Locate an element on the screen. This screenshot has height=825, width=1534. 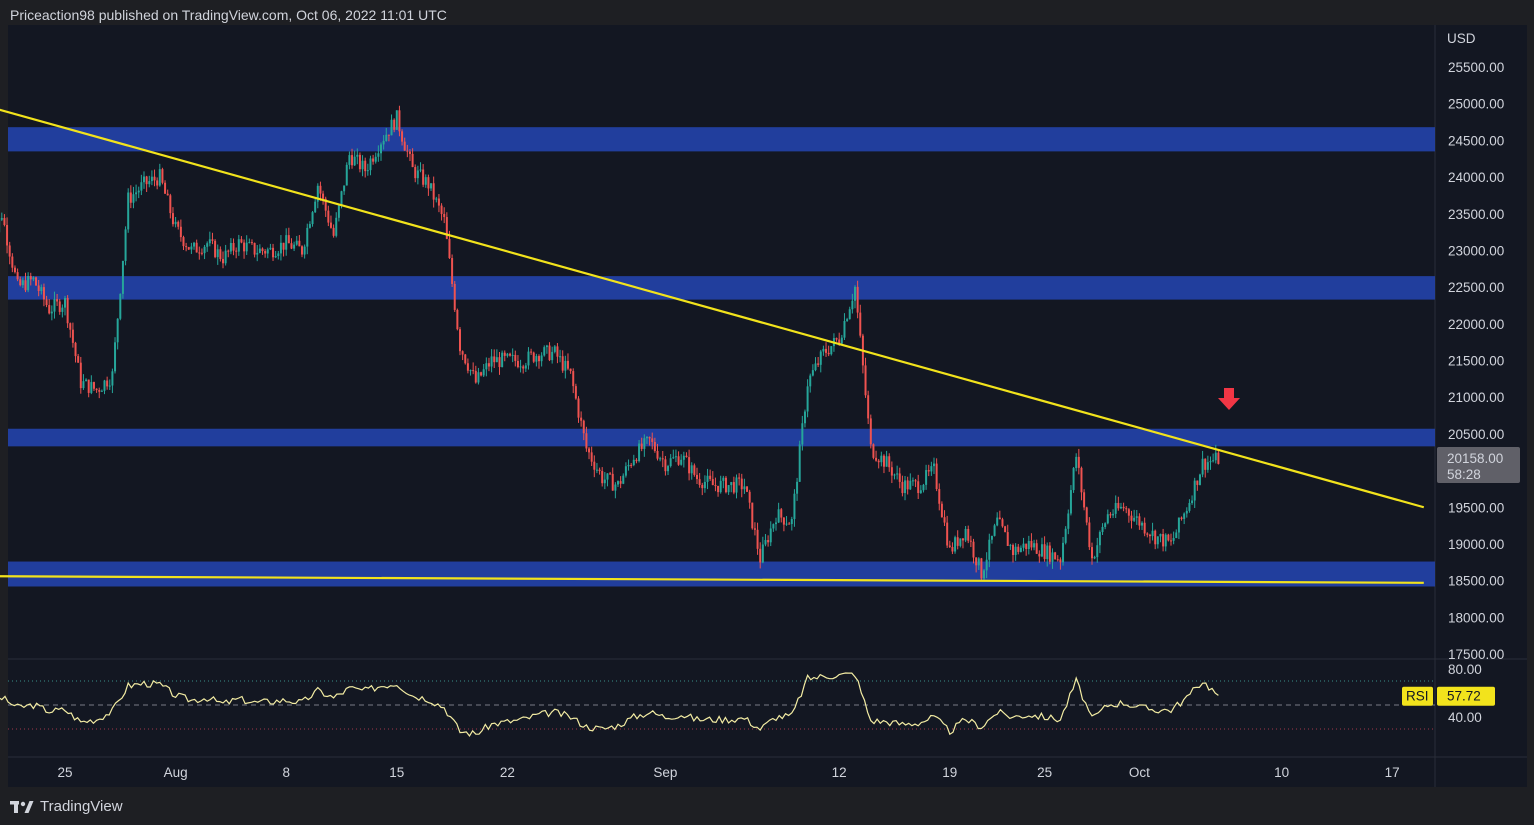
time-tick-label: 19 is located at coordinates (949, 772).